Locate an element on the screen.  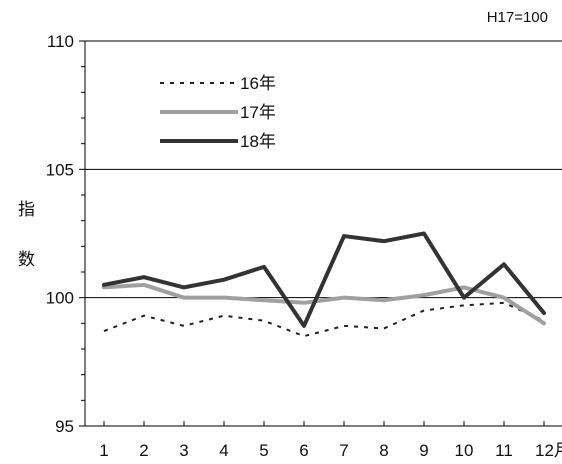
x-tick-label: 7 is located at coordinates (343, 450).